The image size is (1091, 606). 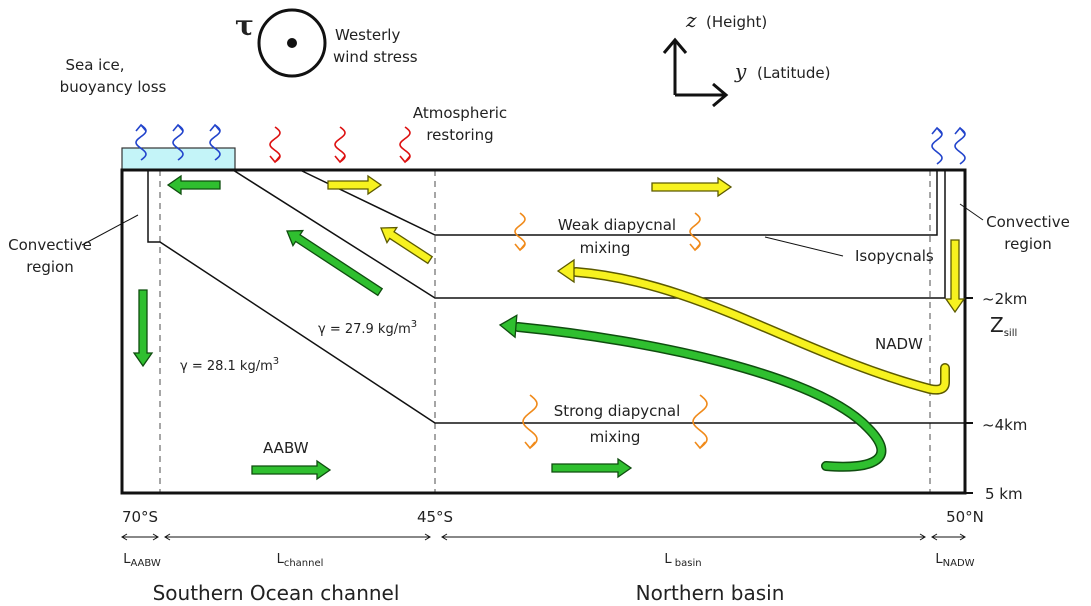 I want to click on weak-mixing-label: Weak diapycnal, so click(x=617, y=225).